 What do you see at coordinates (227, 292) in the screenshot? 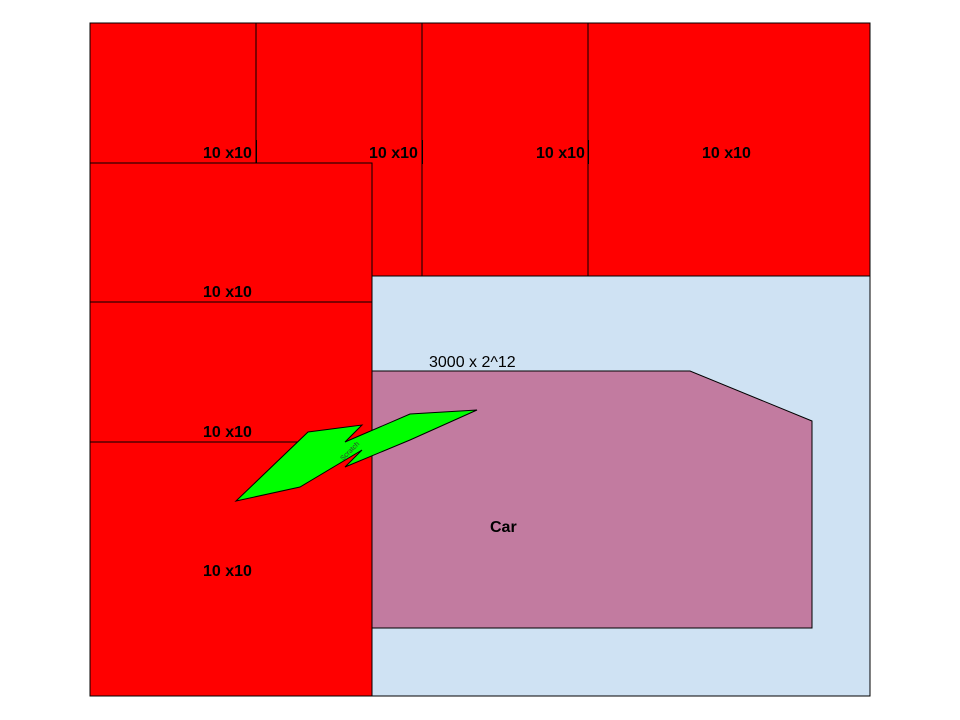
I see `tile-label-left-1: 10 x10` at bounding box center [227, 292].